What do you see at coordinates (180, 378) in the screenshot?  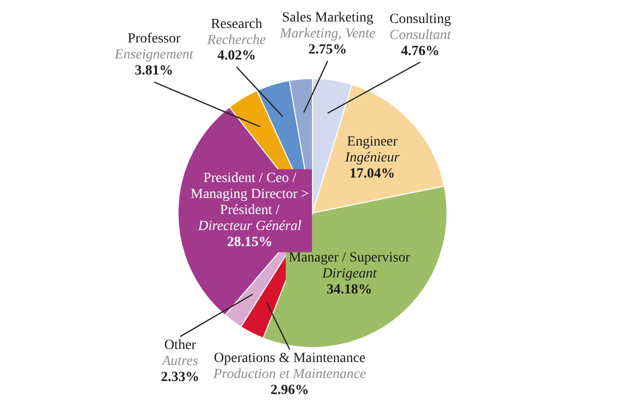 I see `data-label: 2.33%` at bounding box center [180, 378].